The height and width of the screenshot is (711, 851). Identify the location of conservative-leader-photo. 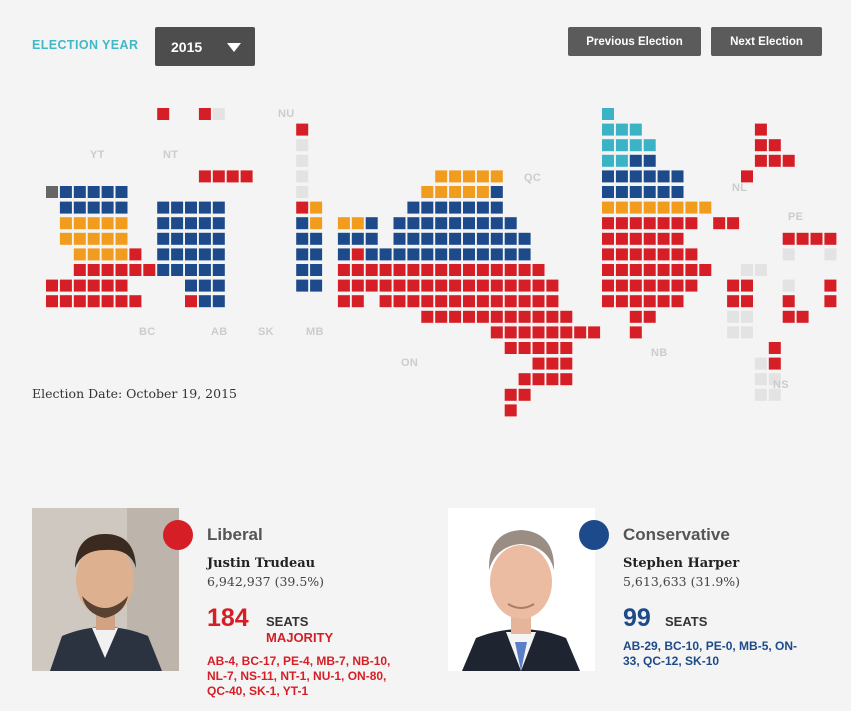
(521, 589).